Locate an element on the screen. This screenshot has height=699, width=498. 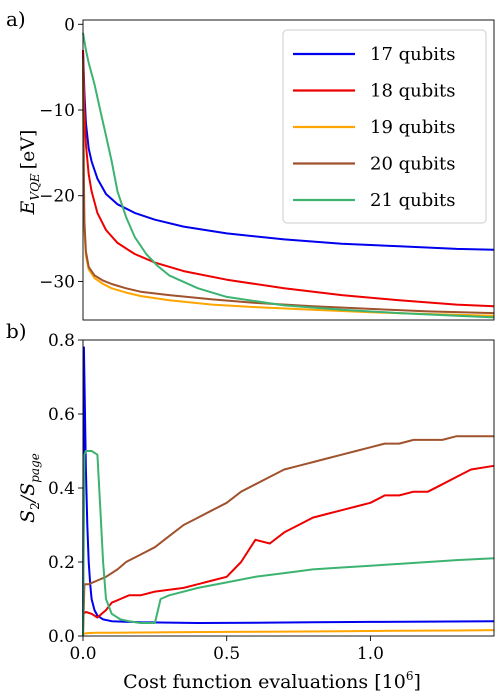
panel-a-ylabel-main: E is located at coordinates (28, 207).